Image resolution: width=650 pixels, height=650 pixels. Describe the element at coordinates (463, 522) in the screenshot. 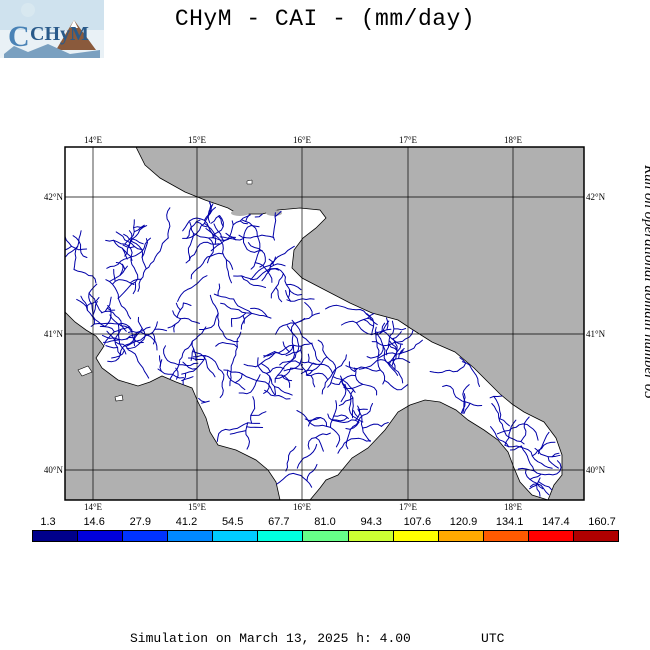

I see `colorbar-label: 120.9` at that location.